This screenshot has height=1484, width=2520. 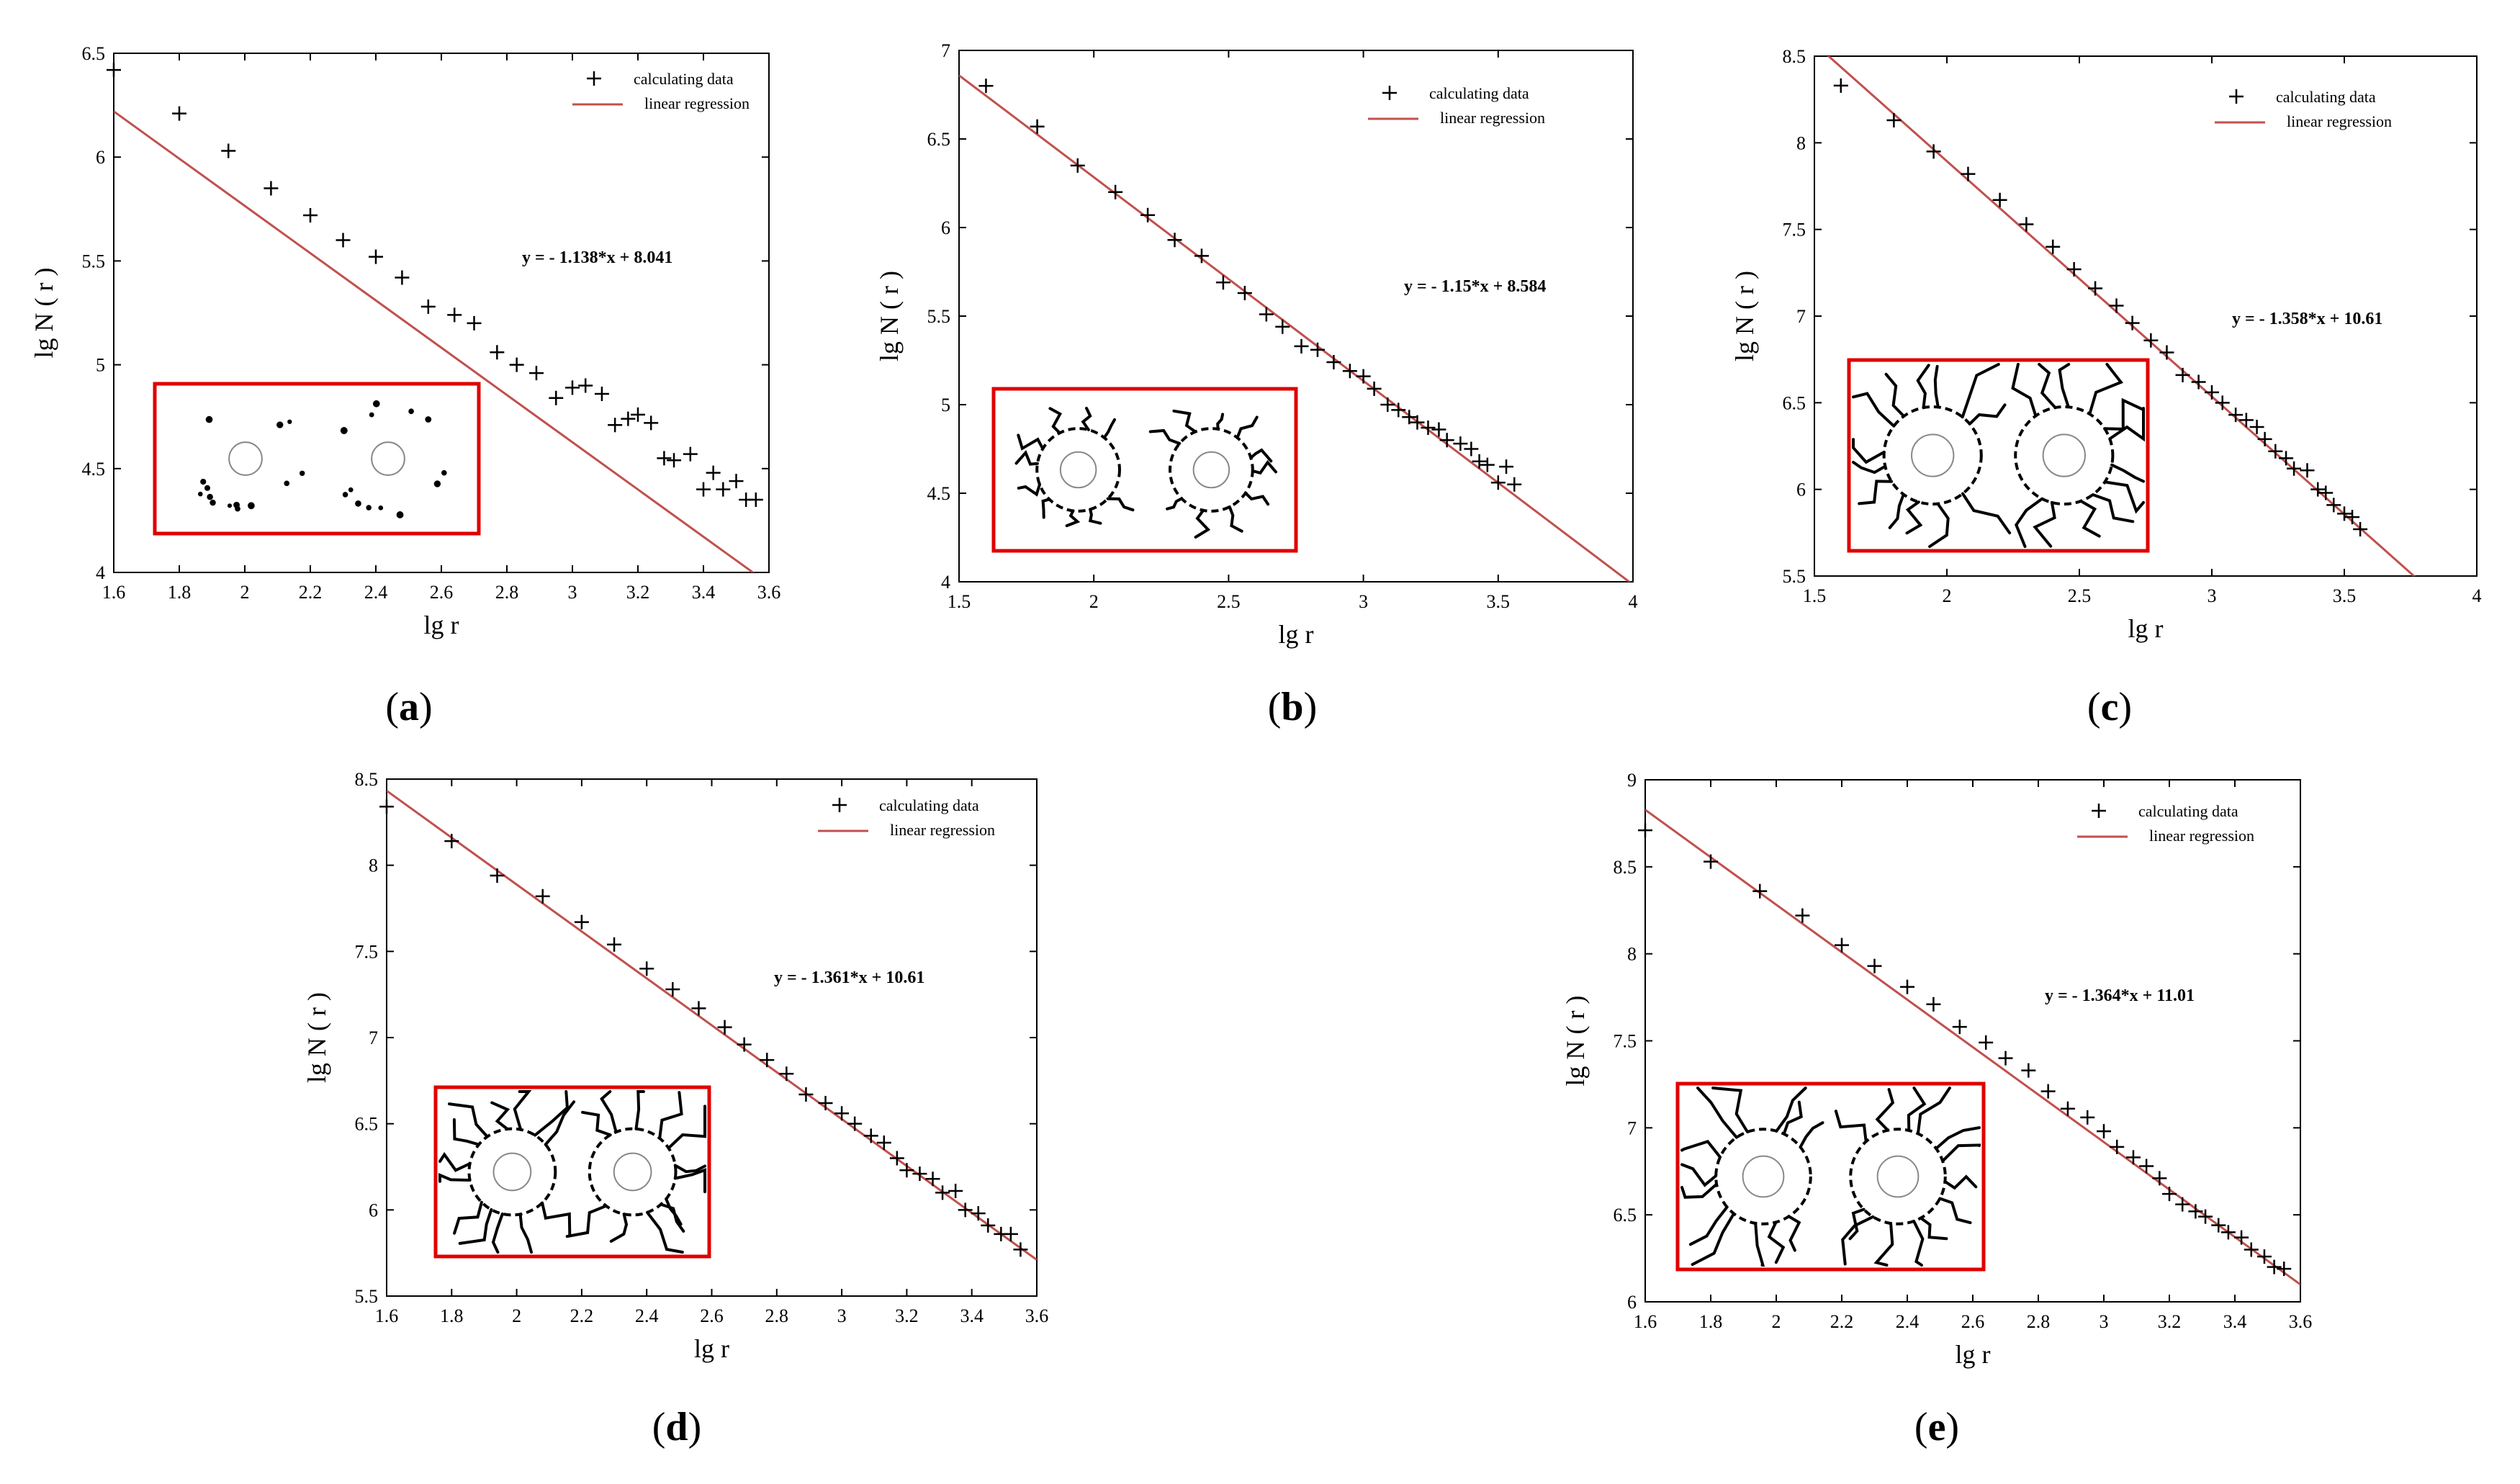 I want to click on legend: calculating data linear regression, so click(x=2165, y=823).